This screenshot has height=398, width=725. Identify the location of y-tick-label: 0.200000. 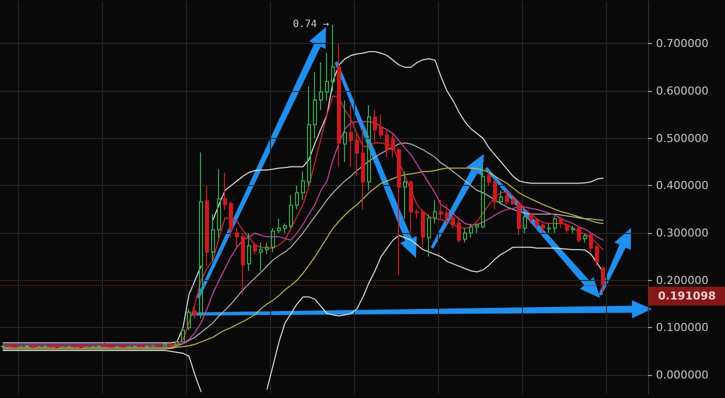
(682, 280).